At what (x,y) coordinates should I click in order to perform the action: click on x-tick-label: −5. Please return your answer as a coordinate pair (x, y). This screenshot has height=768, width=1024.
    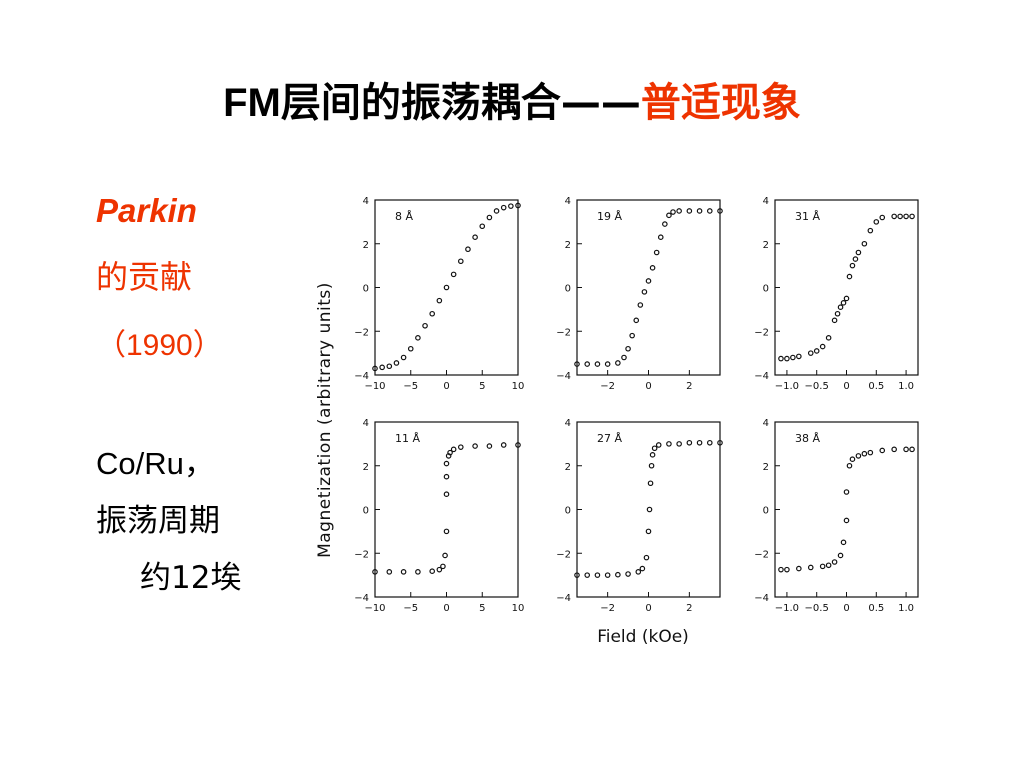
    Looking at the image, I should click on (410, 386).